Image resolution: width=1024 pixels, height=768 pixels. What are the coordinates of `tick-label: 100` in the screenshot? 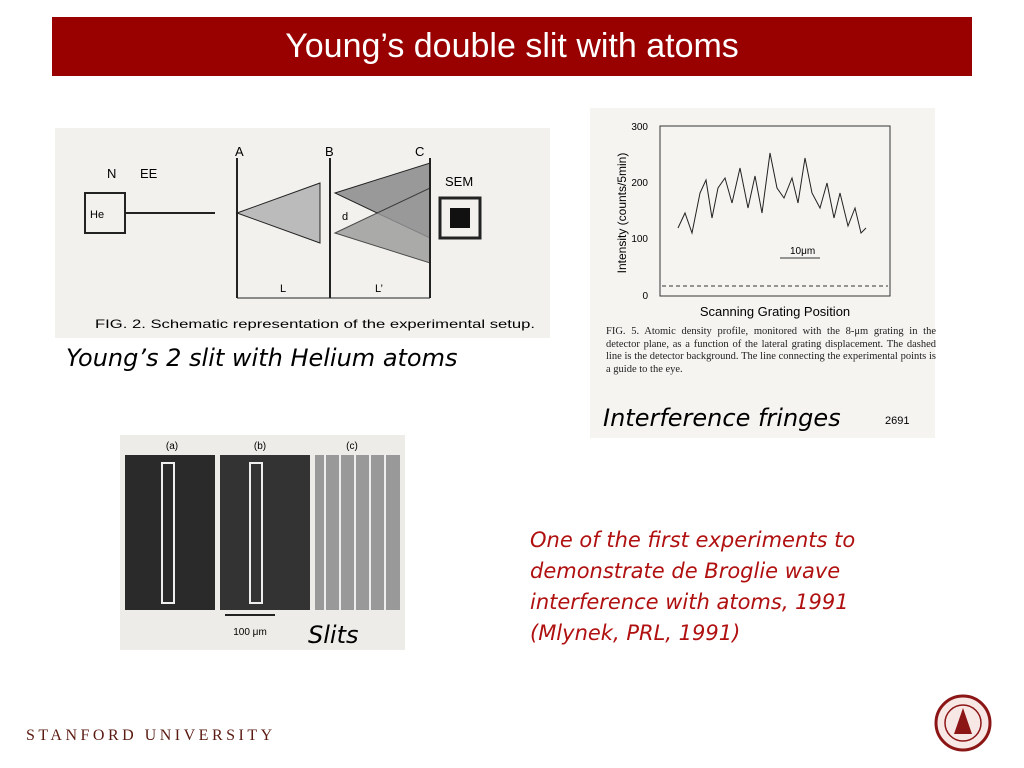 It's located at (639, 239).